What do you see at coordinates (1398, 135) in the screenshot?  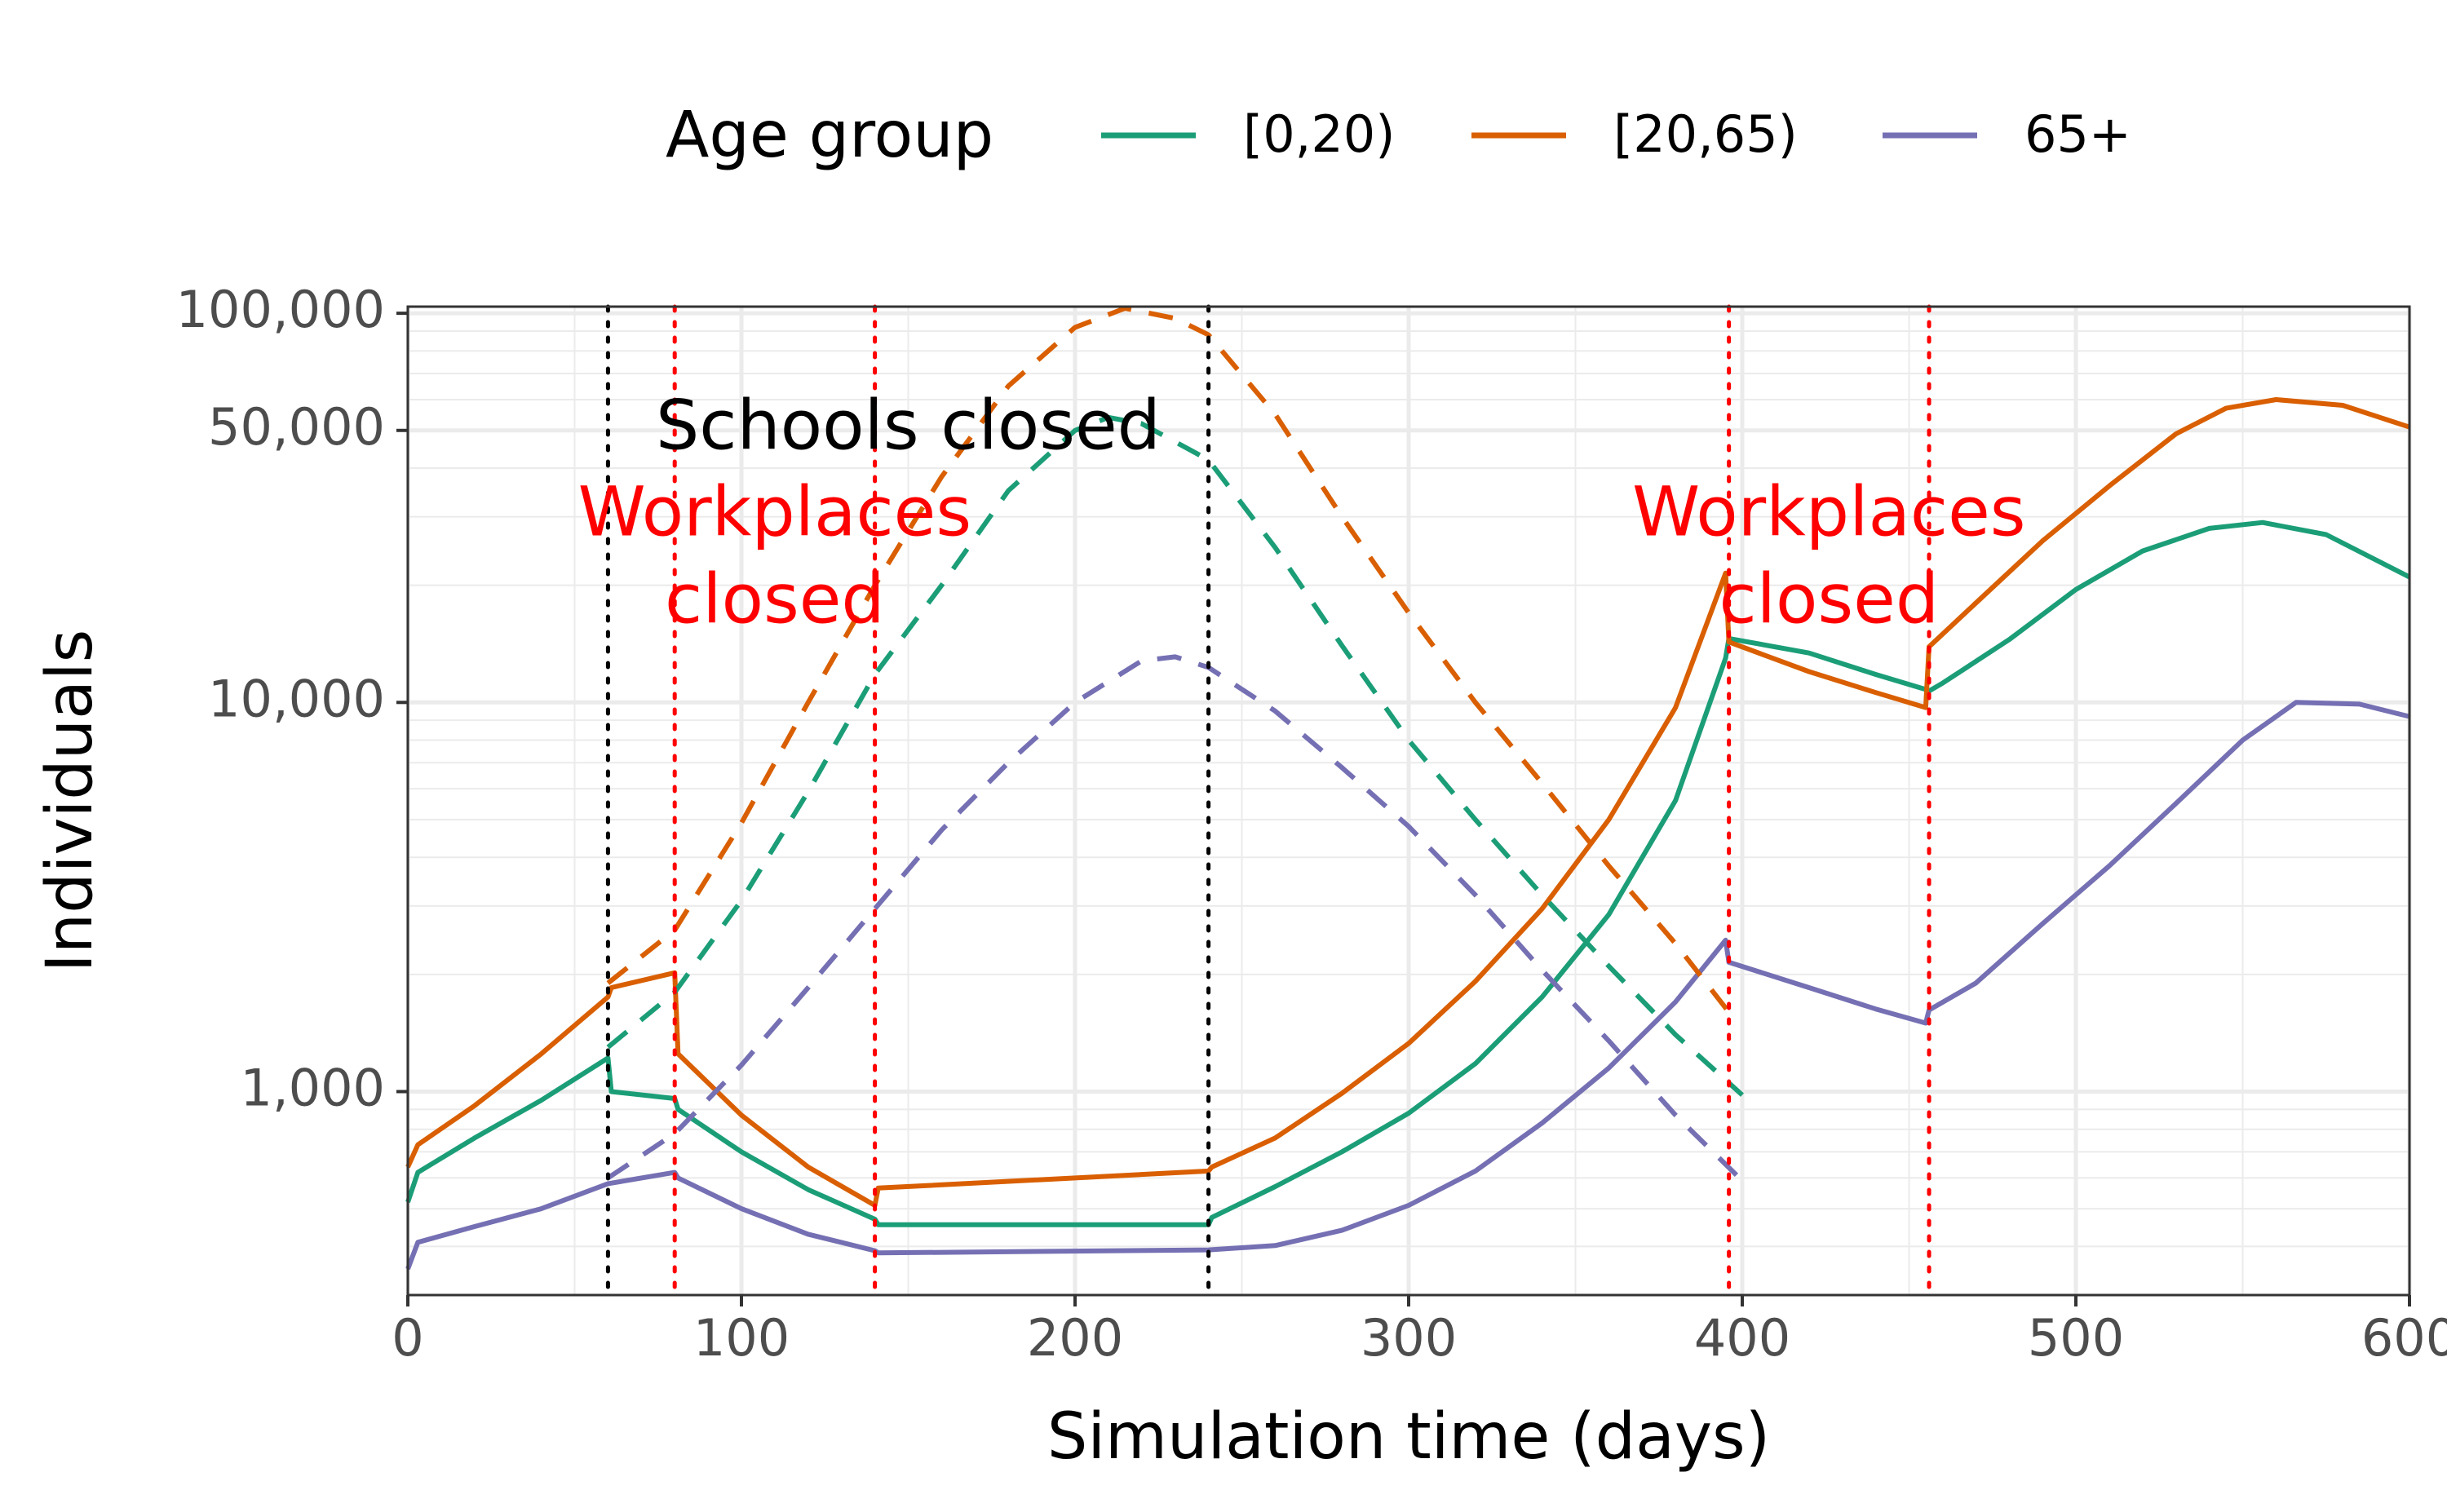 I see `legend: Age group [0,20) [20,65) 65+` at bounding box center [1398, 135].